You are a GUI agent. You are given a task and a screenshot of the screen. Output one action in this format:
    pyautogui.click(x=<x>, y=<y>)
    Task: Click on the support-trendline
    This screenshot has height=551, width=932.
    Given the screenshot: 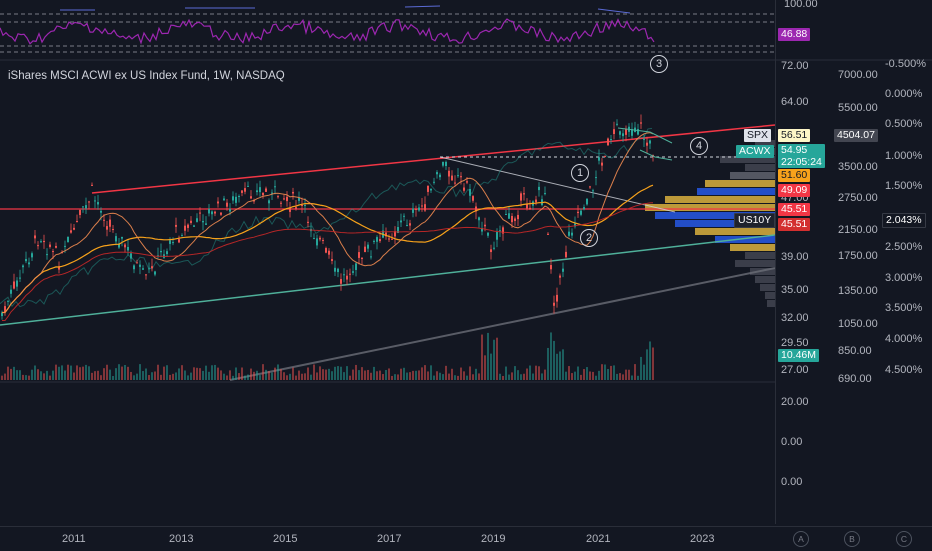 What is the action you would take?
    pyautogui.click(x=388, y=280)
    